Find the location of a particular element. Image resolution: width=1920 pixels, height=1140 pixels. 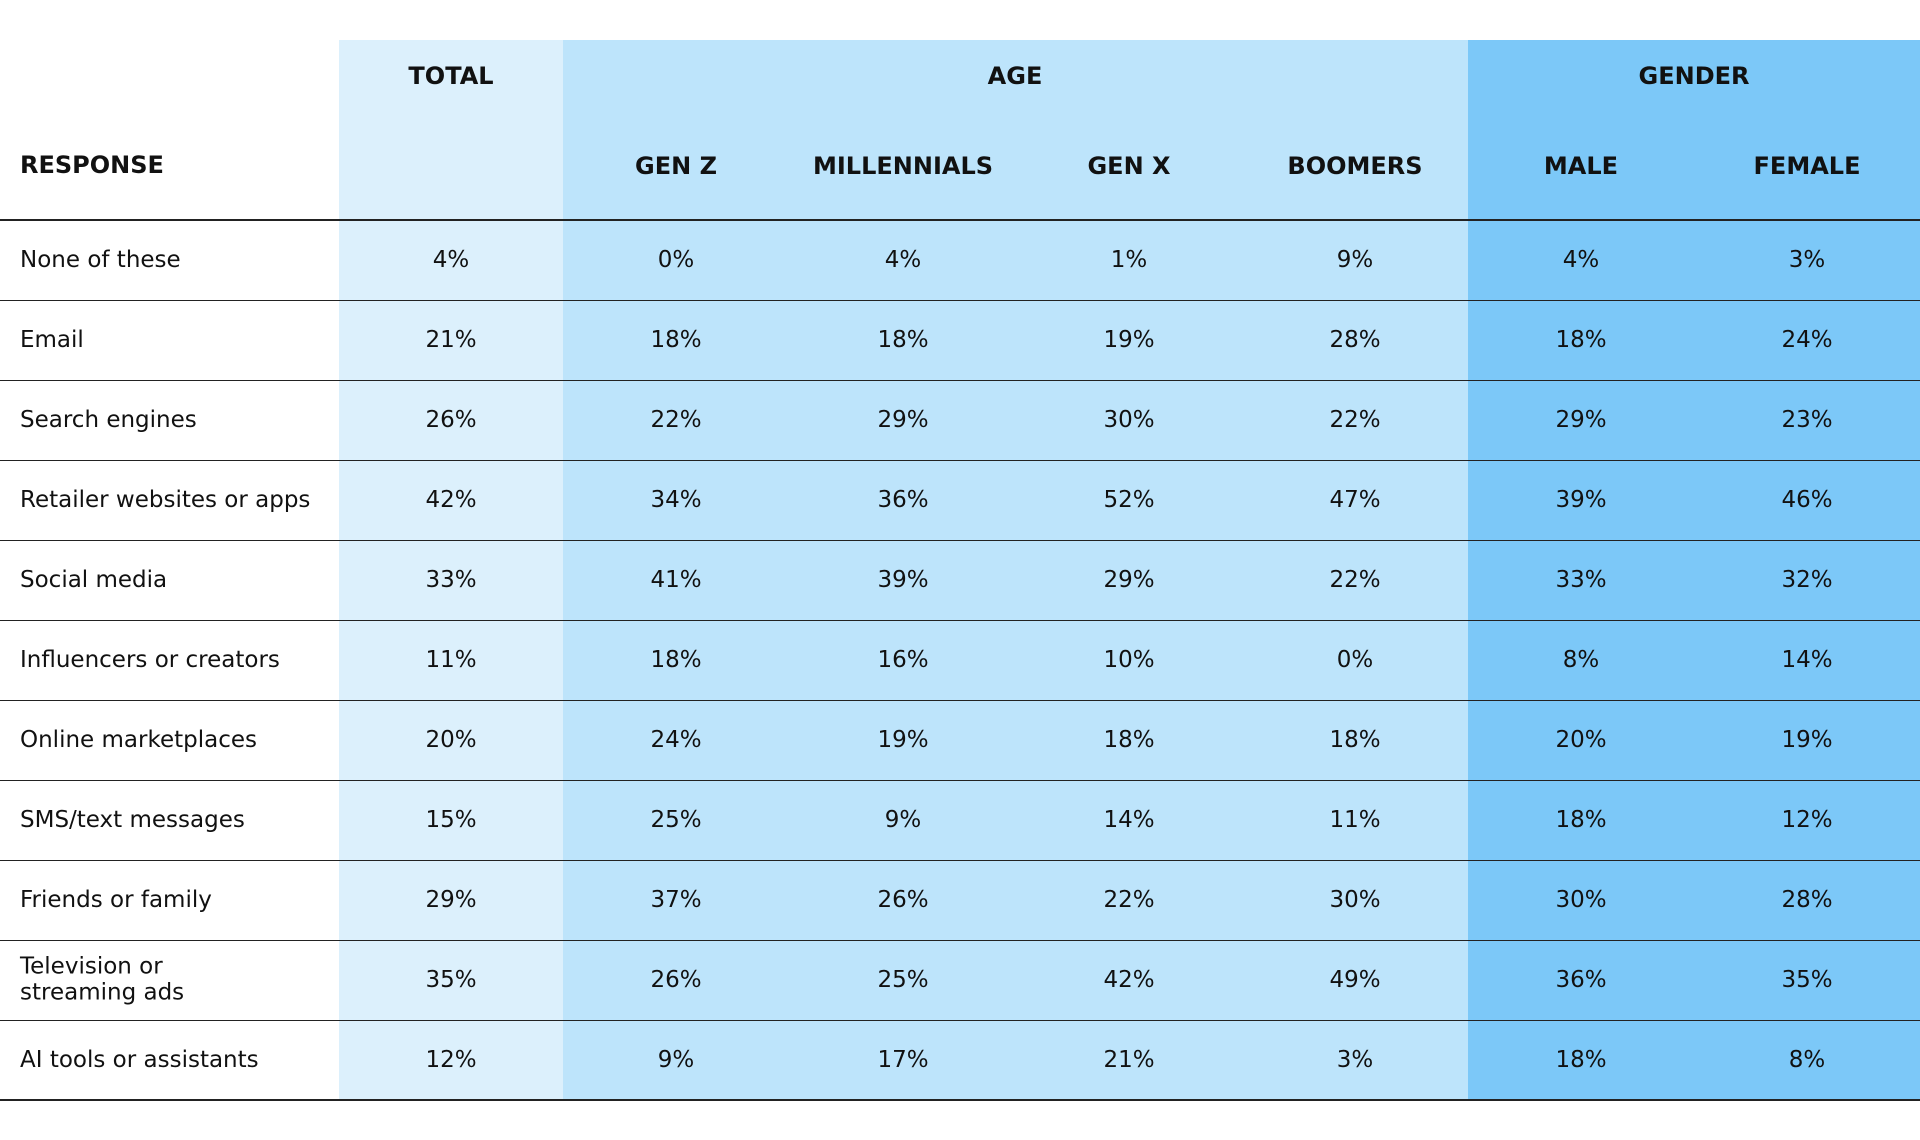

column-header: BOOMERS is located at coordinates (1355, 166).